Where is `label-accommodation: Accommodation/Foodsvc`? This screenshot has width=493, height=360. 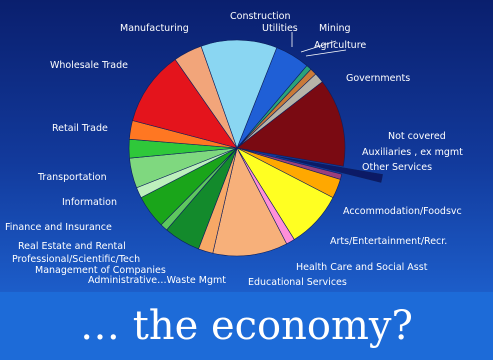 label-accommodation: Accommodation/Foodsvc is located at coordinates (402, 211).